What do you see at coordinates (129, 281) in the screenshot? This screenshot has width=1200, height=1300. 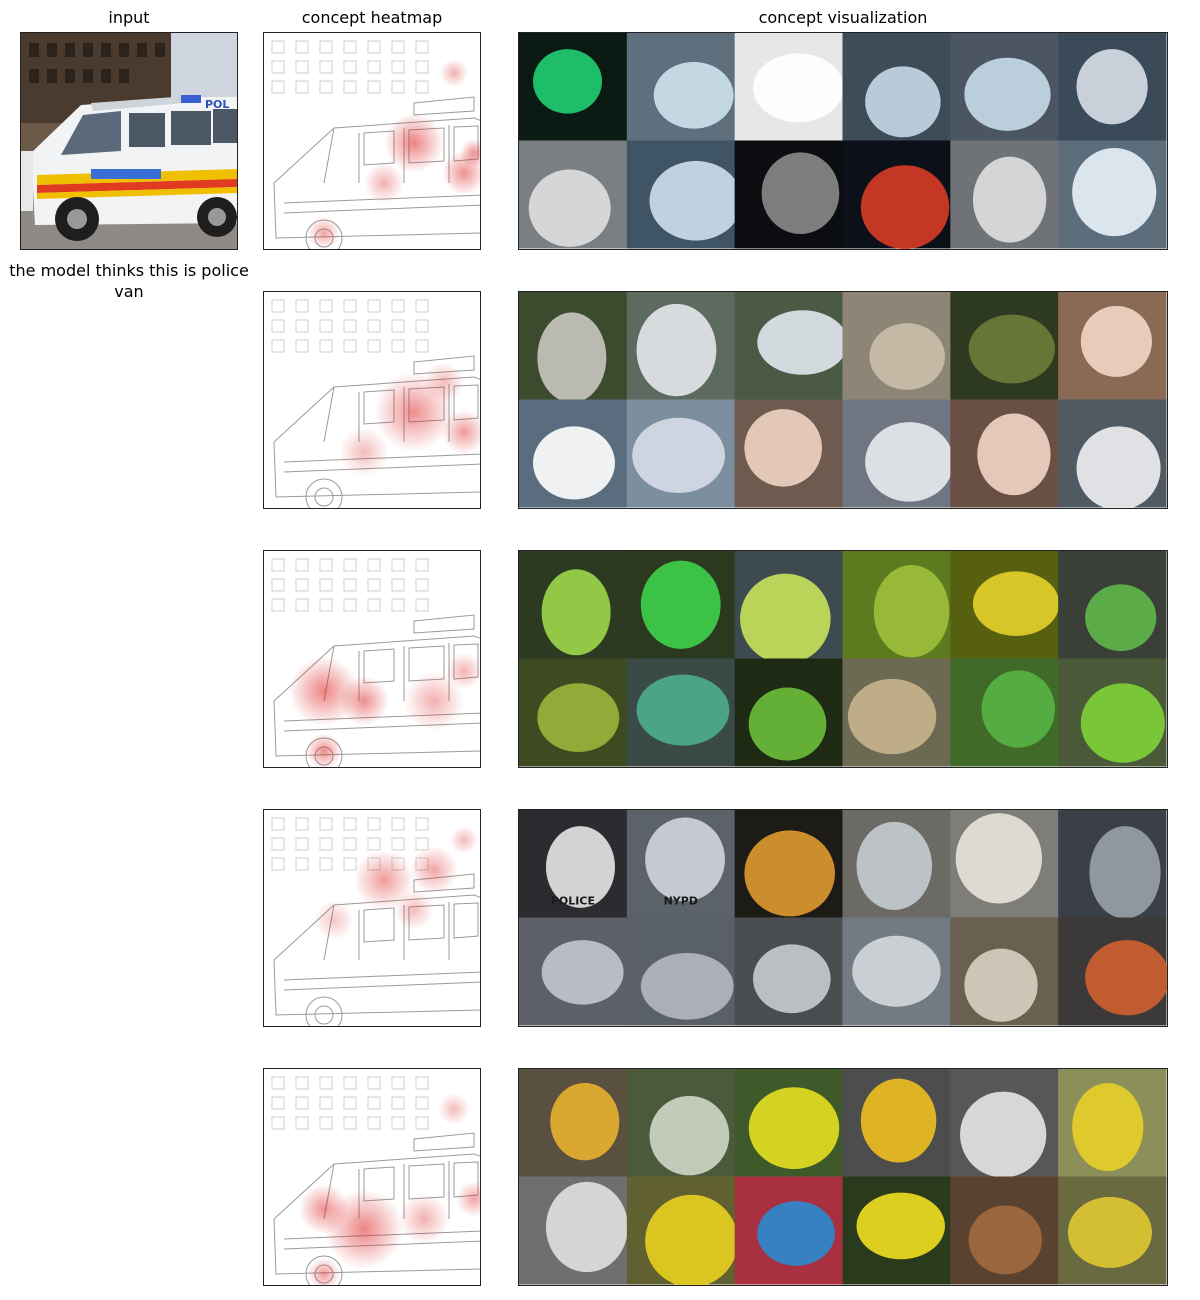 I see `prediction-caption: the model thinks this is police van` at bounding box center [129, 281].